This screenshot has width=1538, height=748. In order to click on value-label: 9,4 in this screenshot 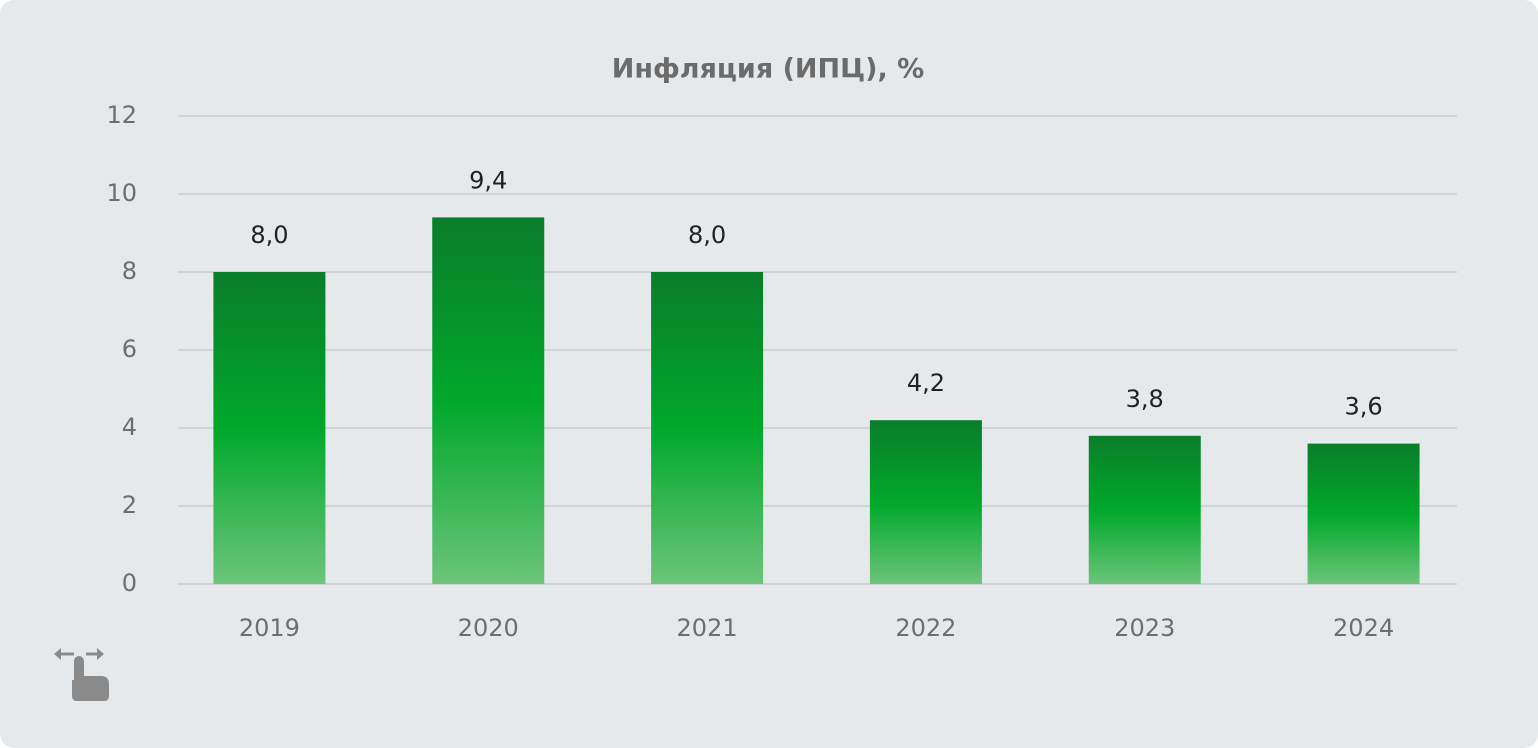, I will do `click(488, 180)`.